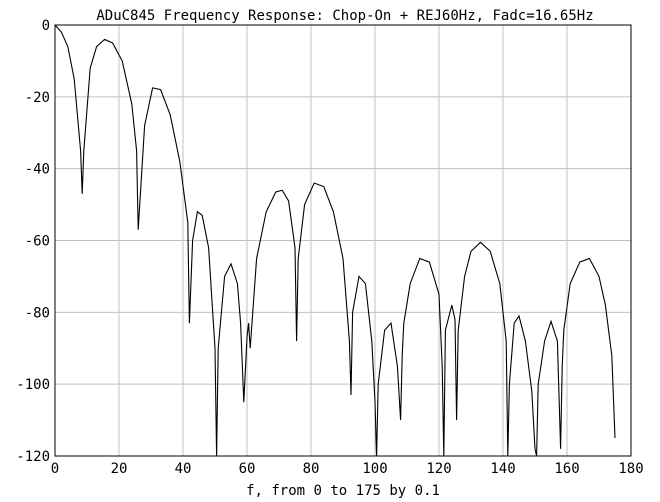 Image resolution: width=660 pixels, height=502 pixels. What do you see at coordinates (37, 242) in the screenshot?
I see `y-tick-label: -60` at bounding box center [37, 242].